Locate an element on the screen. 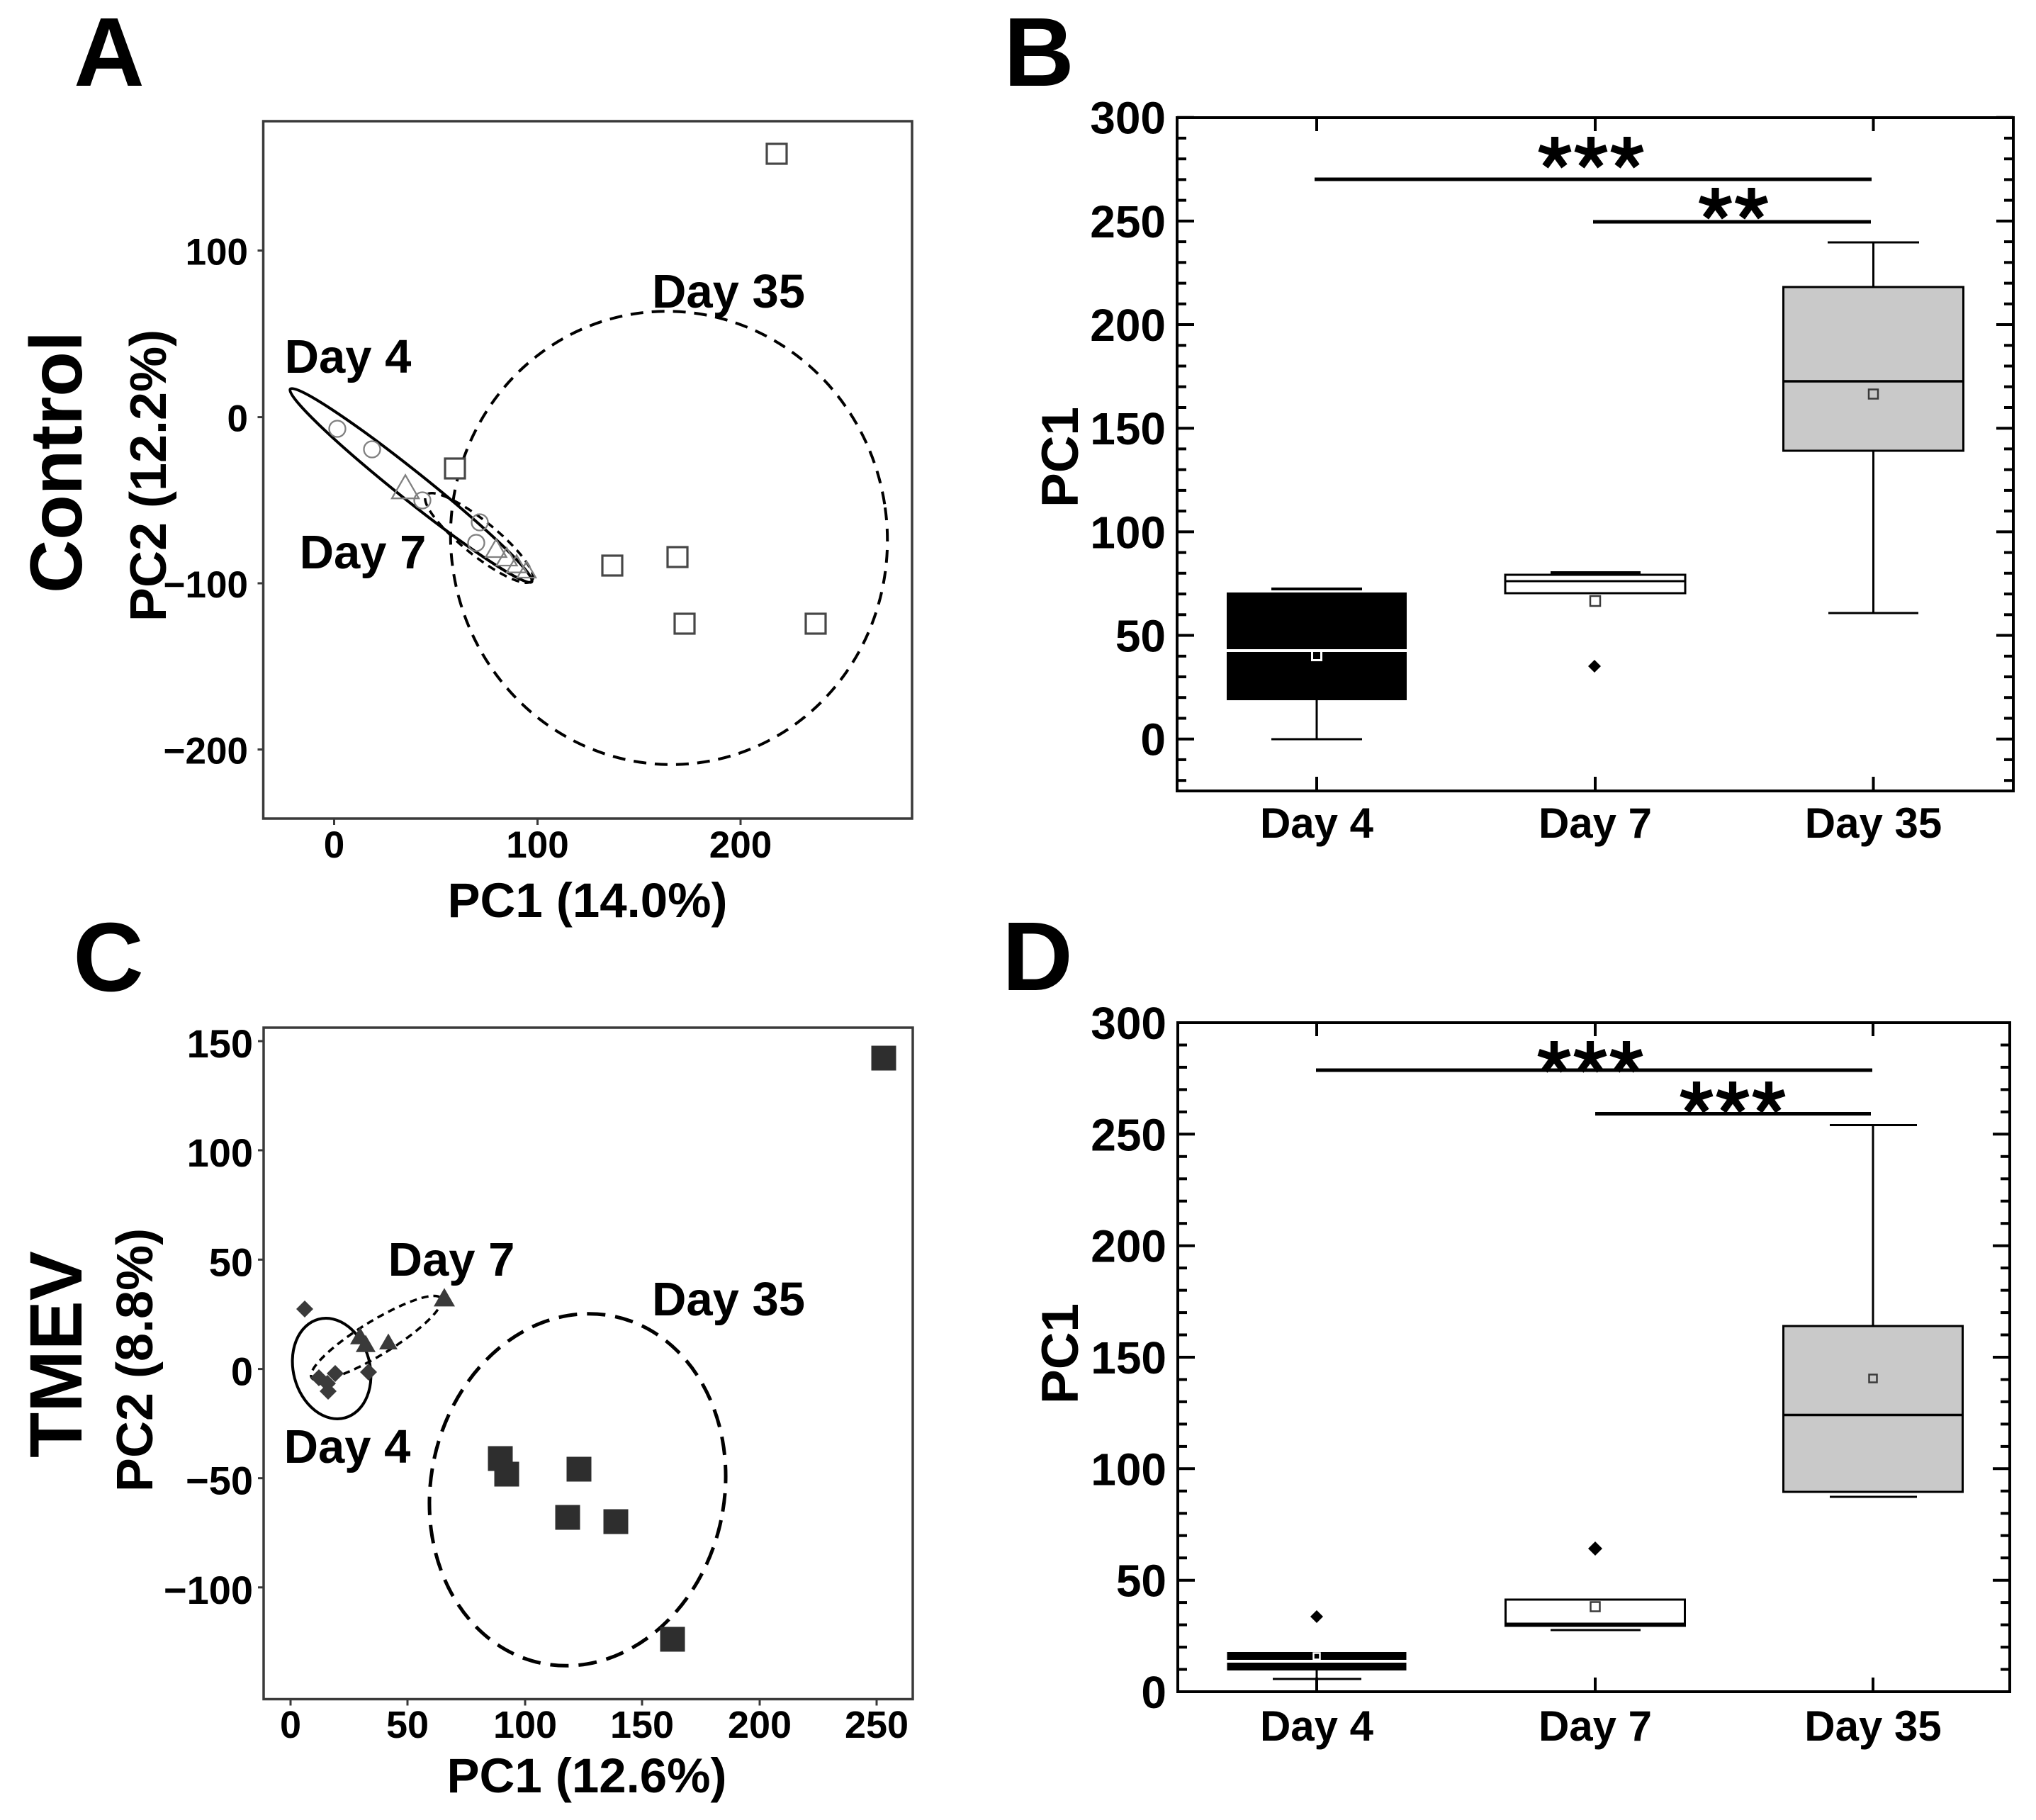  svg-text: PC1 (14.0%) is located at coordinates (588, 900).